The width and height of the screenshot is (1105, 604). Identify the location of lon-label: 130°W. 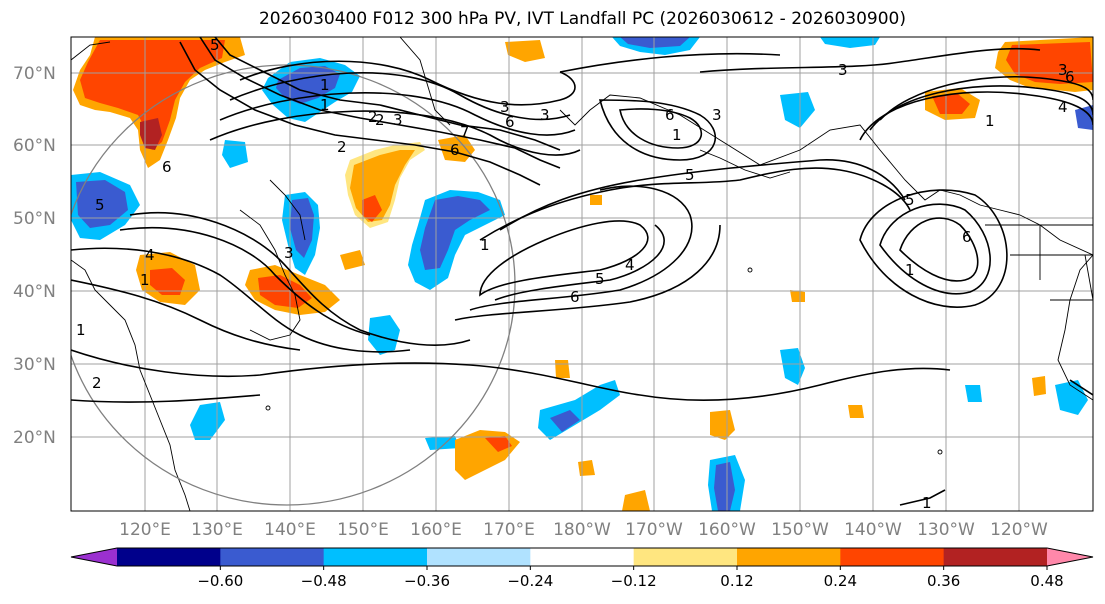
(946, 530).